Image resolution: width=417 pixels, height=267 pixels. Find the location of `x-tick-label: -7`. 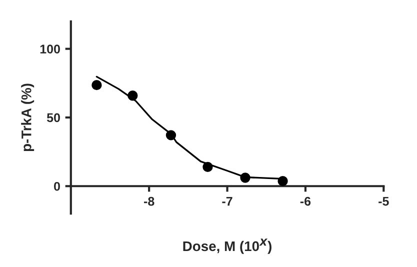

x-tick-label: -7 is located at coordinates (227, 201).